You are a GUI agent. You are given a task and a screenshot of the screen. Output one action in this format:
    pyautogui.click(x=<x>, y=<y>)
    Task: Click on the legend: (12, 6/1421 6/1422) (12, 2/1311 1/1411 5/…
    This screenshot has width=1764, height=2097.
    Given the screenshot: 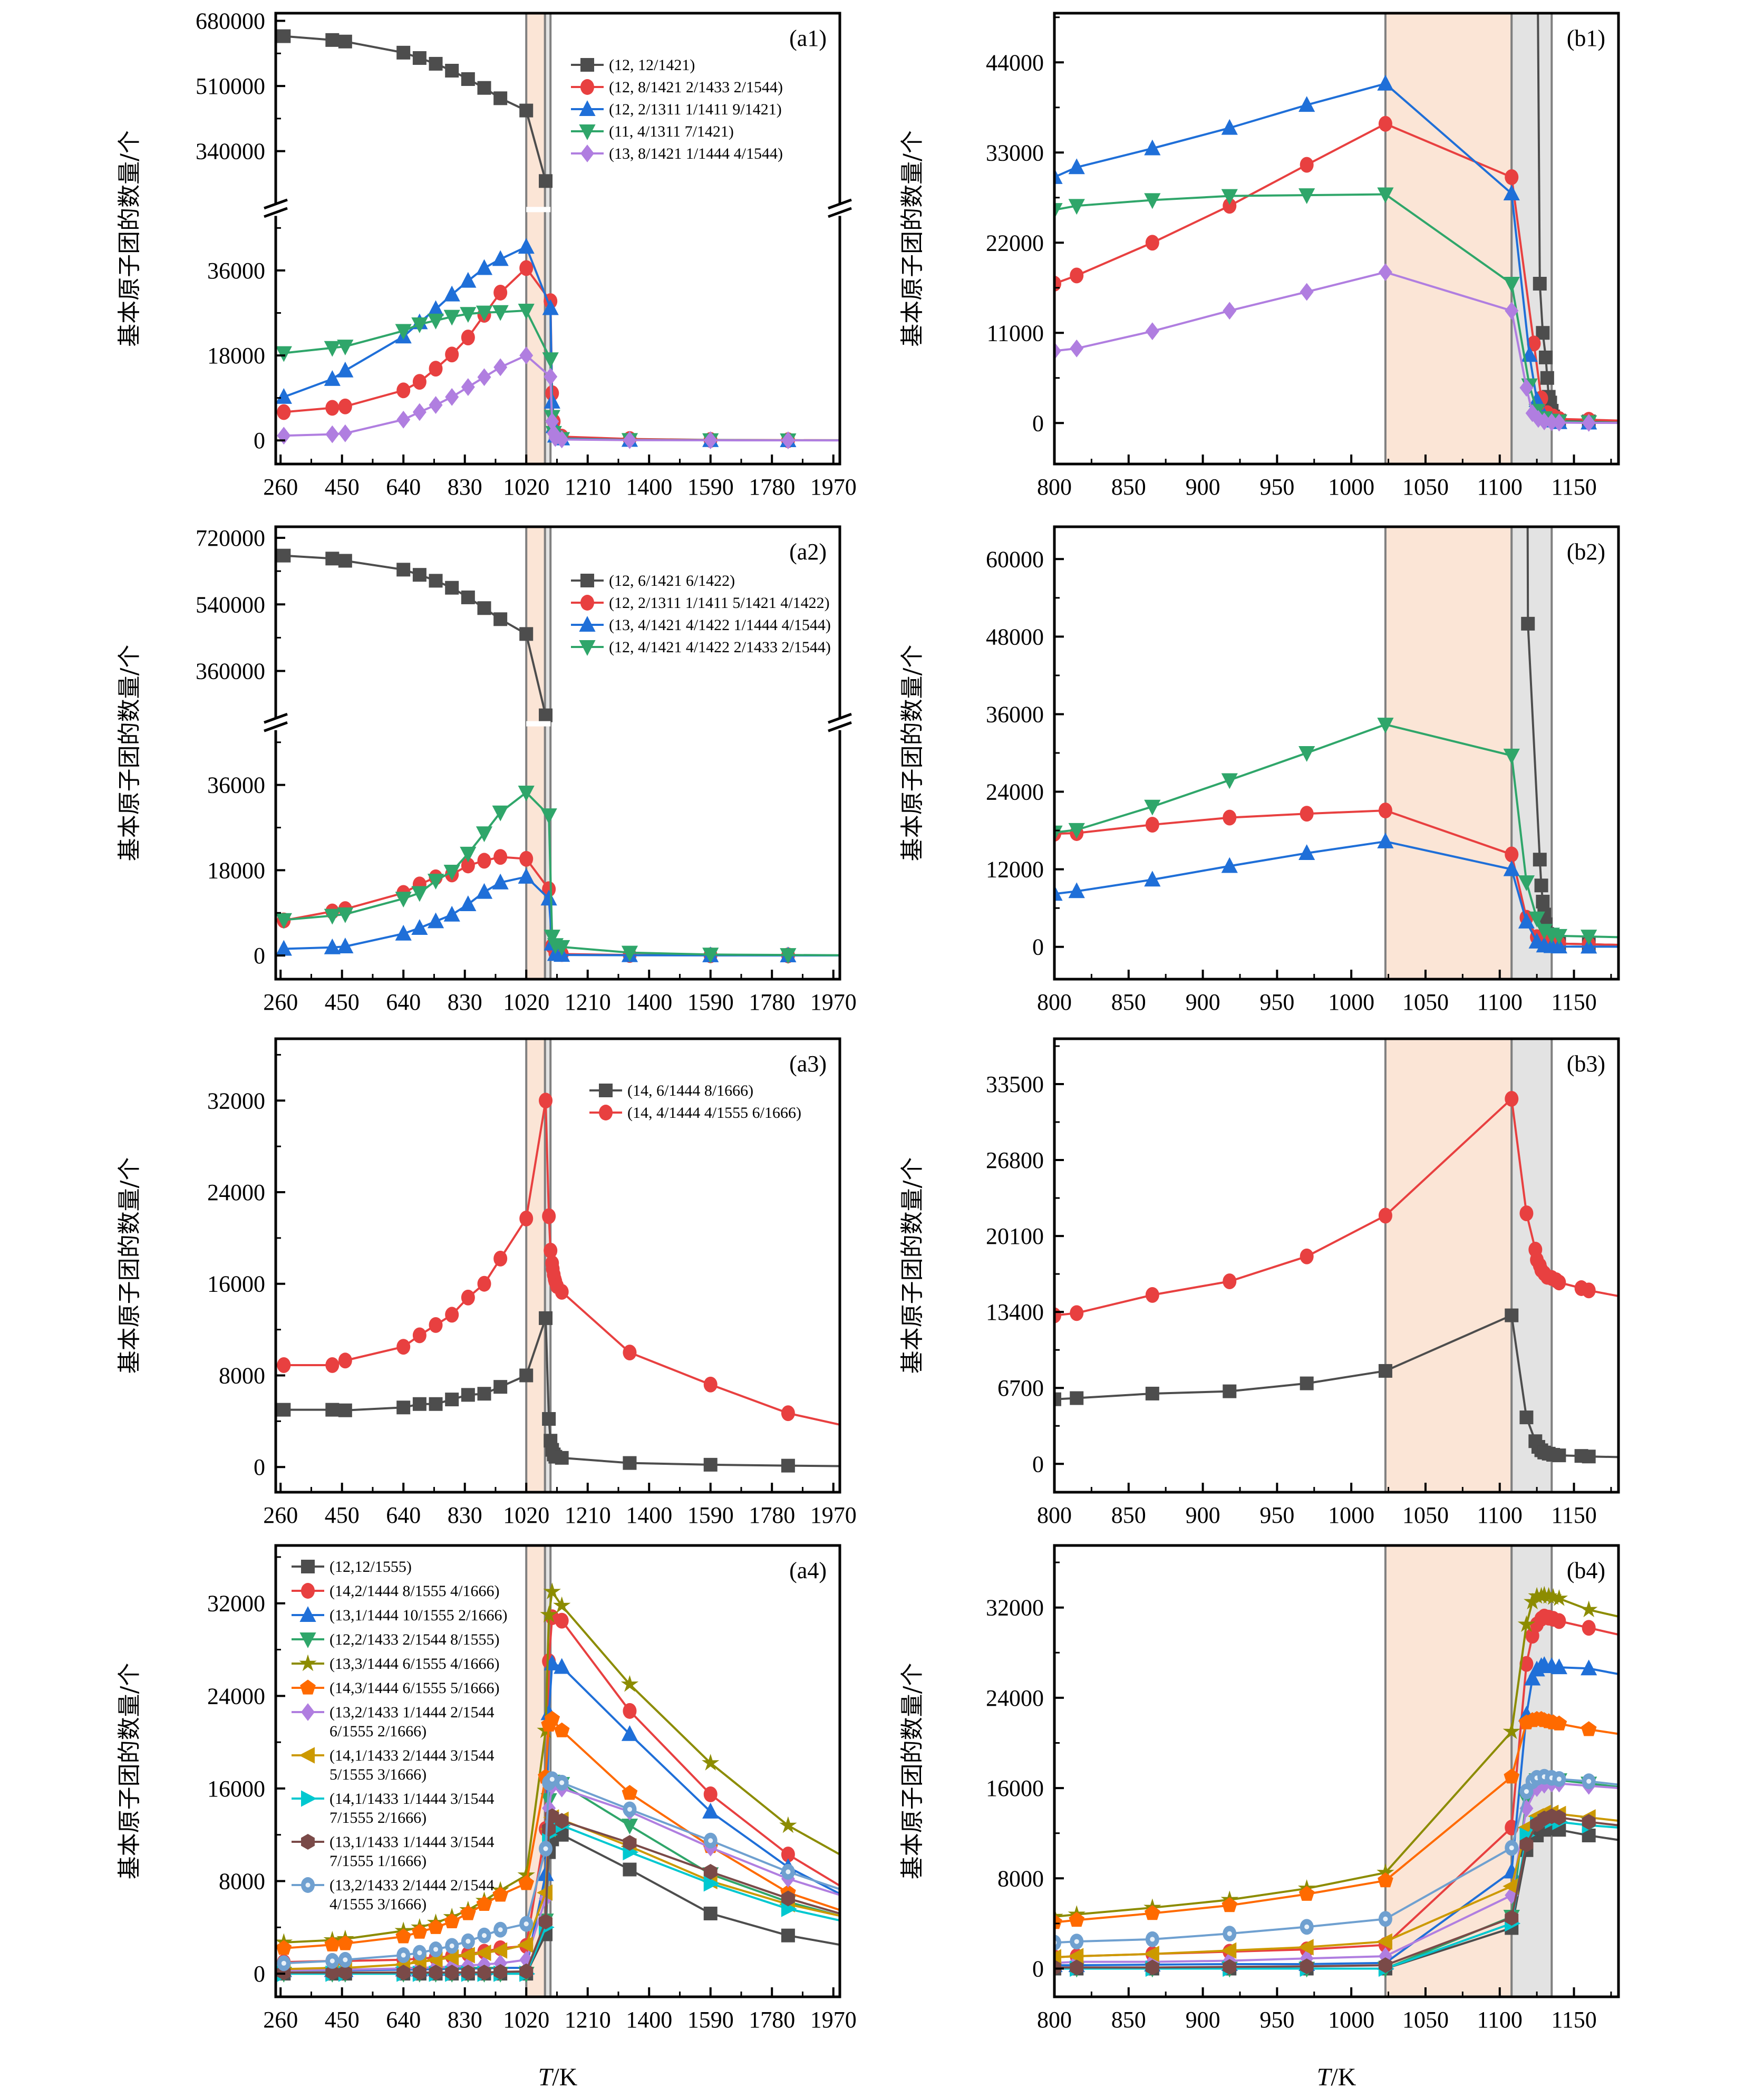 What is the action you would take?
    pyautogui.click(x=701, y=614)
    